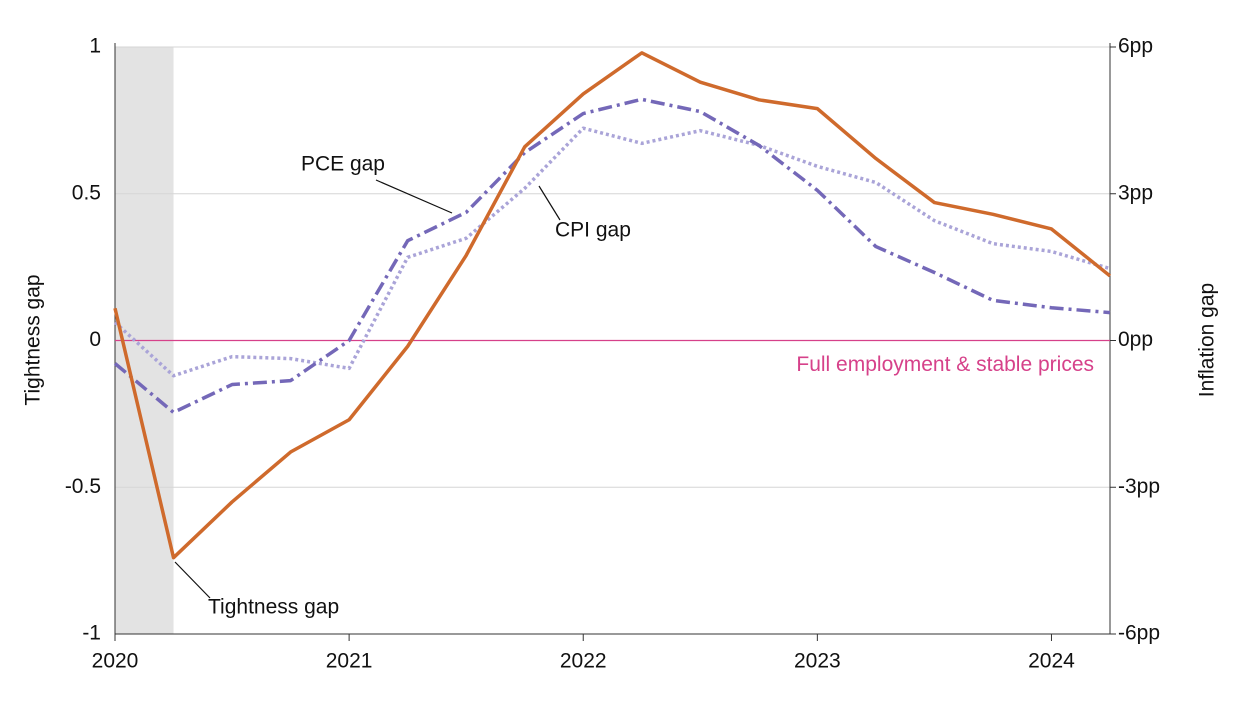  What do you see at coordinates (33, 339) in the screenshot?
I see `y-axis-label: Tightness gap` at bounding box center [33, 339].